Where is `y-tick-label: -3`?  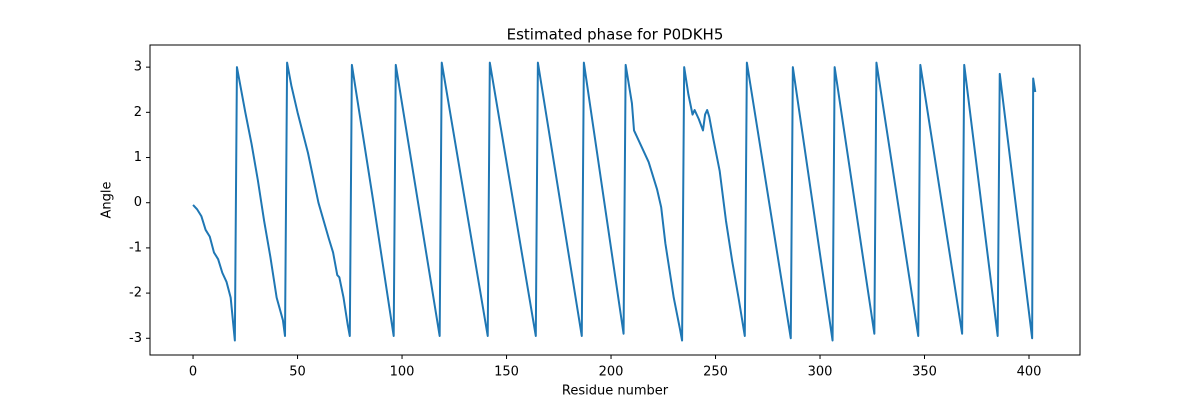 y-tick-label: -3 is located at coordinates (135, 338).